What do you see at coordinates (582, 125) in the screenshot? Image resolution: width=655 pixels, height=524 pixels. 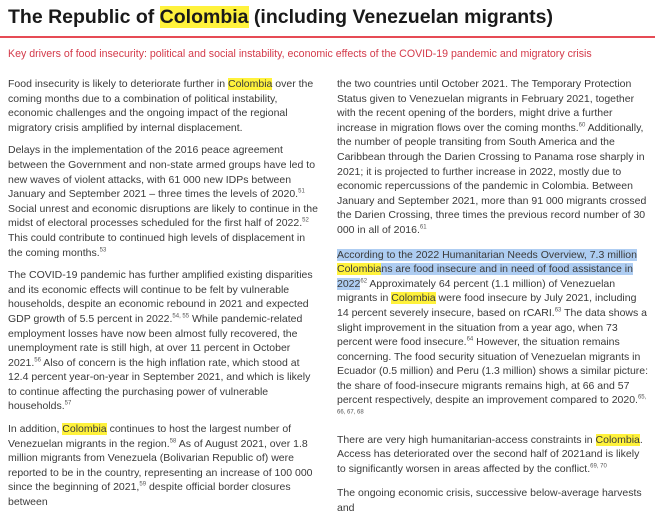 I see `footnote-ref: 60` at bounding box center [582, 125].